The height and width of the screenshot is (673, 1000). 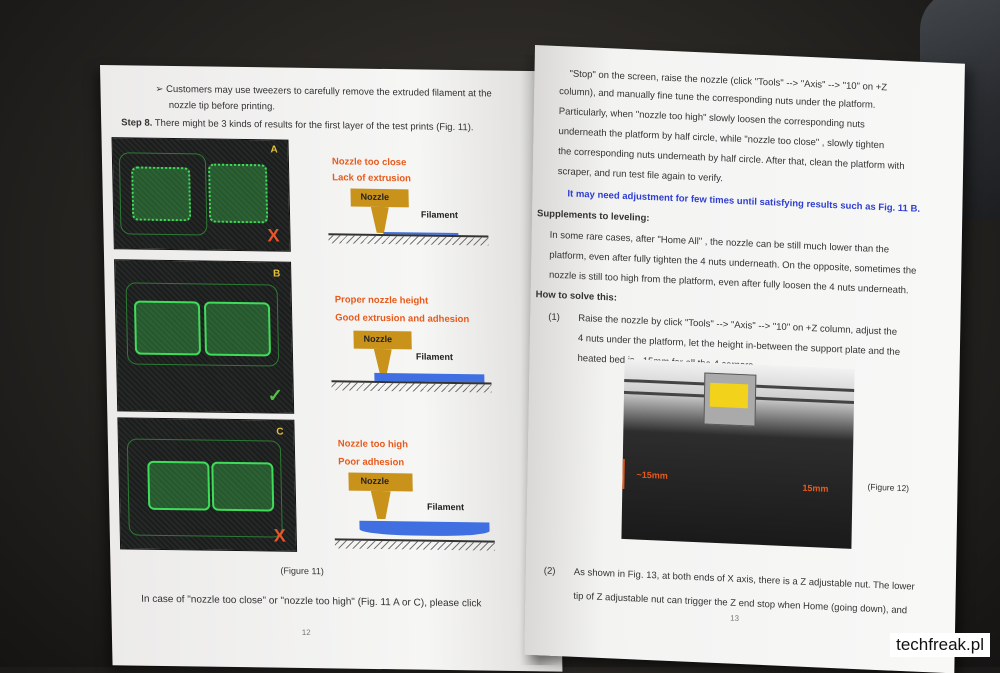 What do you see at coordinates (940, 645) in the screenshot?
I see `watermark: techfreak.pl` at bounding box center [940, 645].